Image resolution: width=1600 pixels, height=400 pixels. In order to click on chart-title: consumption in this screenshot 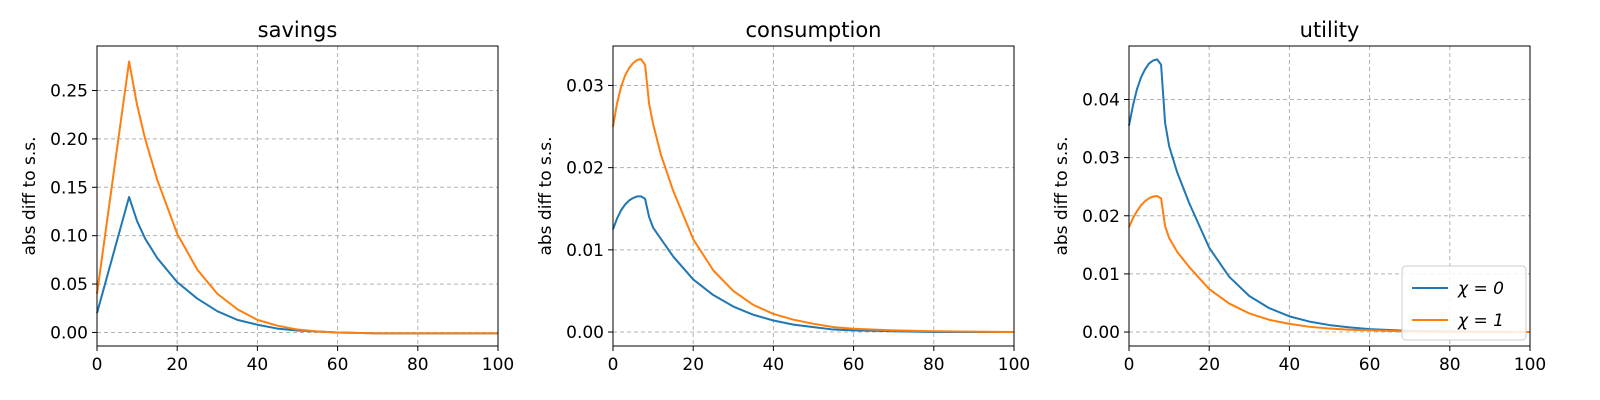, I will do `click(814, 30)`.